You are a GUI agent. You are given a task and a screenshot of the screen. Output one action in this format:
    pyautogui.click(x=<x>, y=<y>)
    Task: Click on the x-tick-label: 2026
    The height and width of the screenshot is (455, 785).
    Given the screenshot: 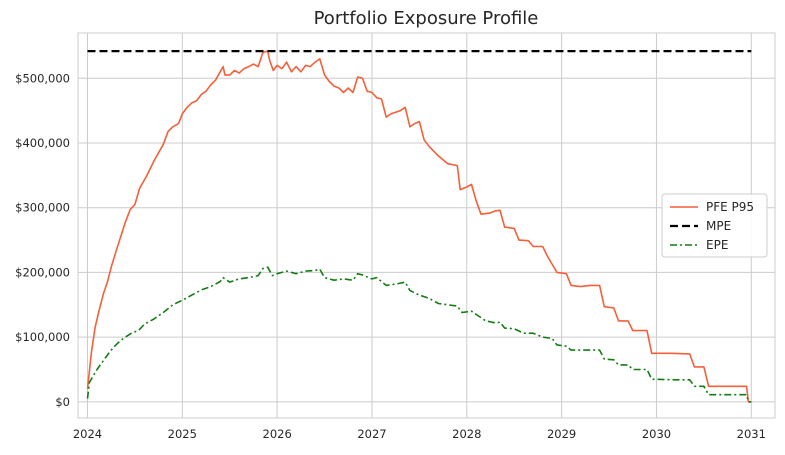 What is the action you would take?
    pyautogui.click(x=277, y=434)
    